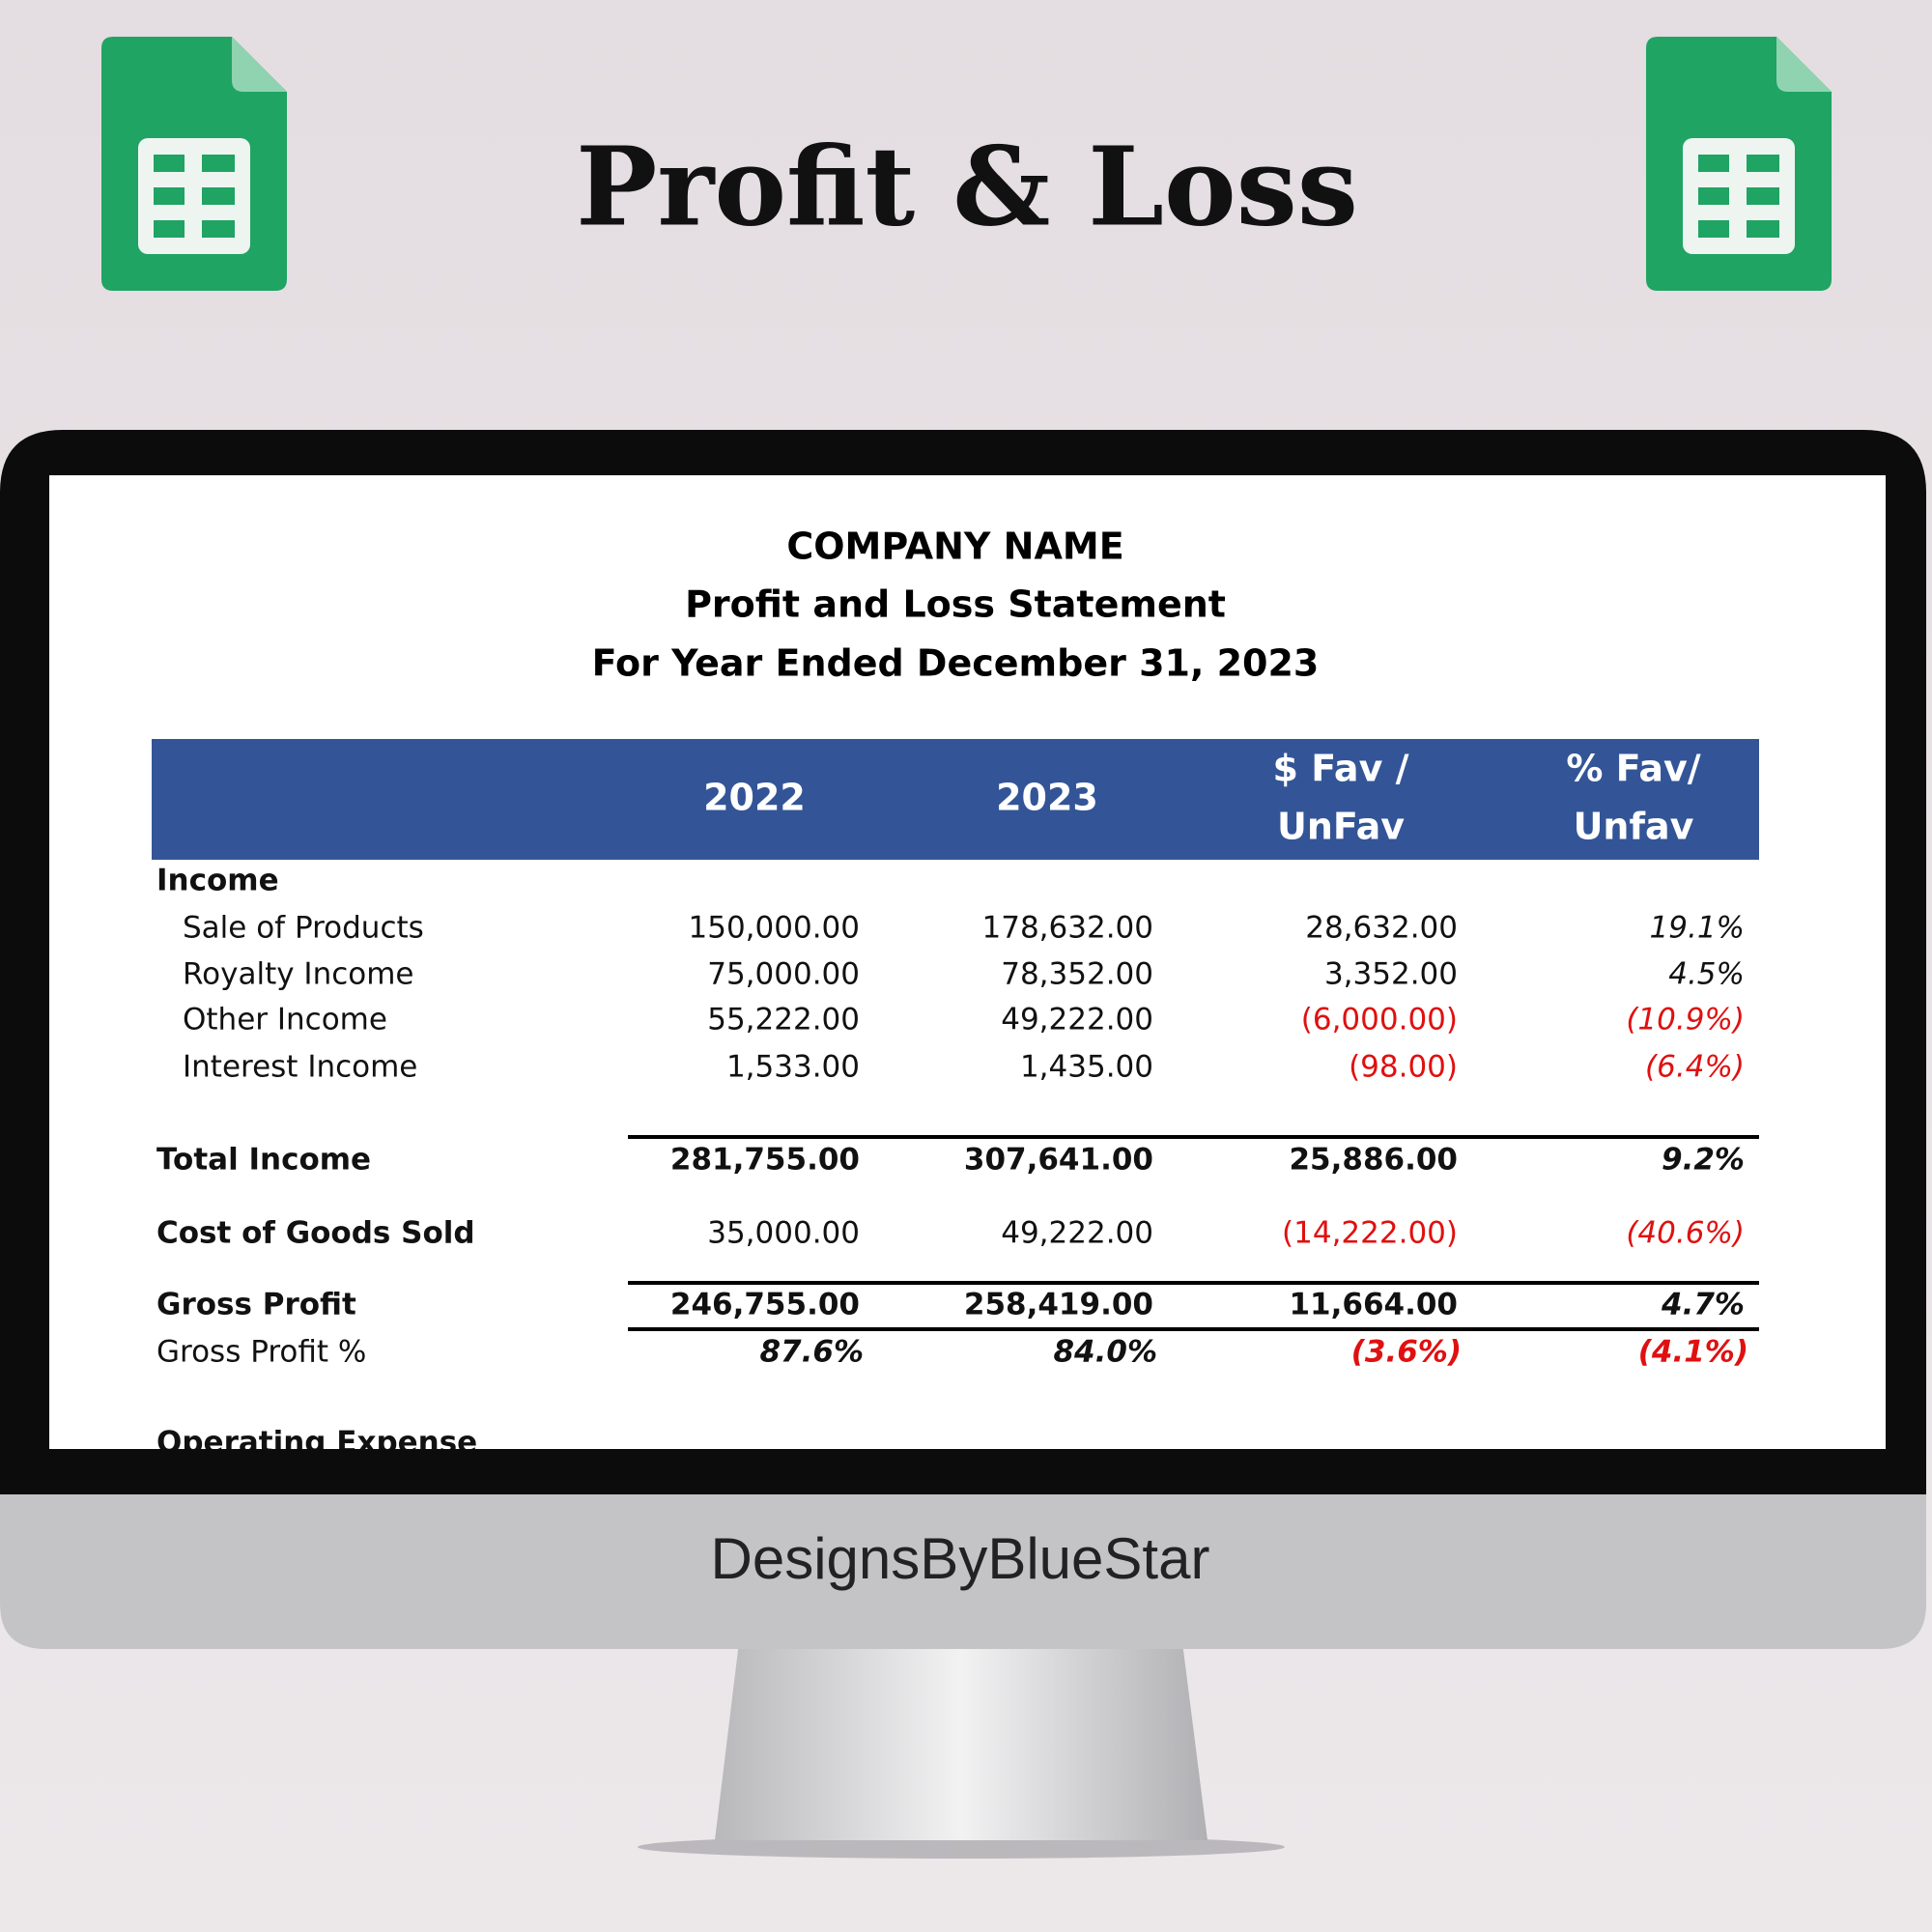  Describe the element at coordinates (256, 1305) in the screenshot. I see `row-label: Gross Profit` at that location.